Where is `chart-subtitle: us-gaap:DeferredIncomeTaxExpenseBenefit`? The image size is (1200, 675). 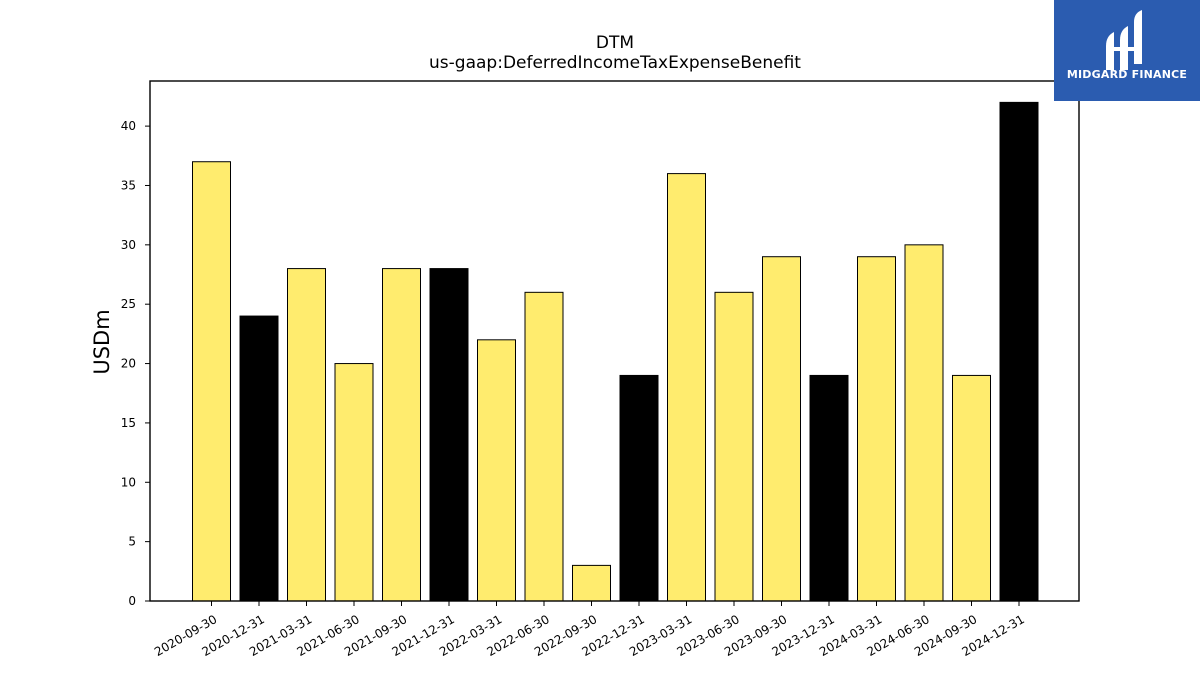
chart-subtitle: us-gaap:DeferredIncomeTaxExpenseBenefit is located at coordinates (615, 63).